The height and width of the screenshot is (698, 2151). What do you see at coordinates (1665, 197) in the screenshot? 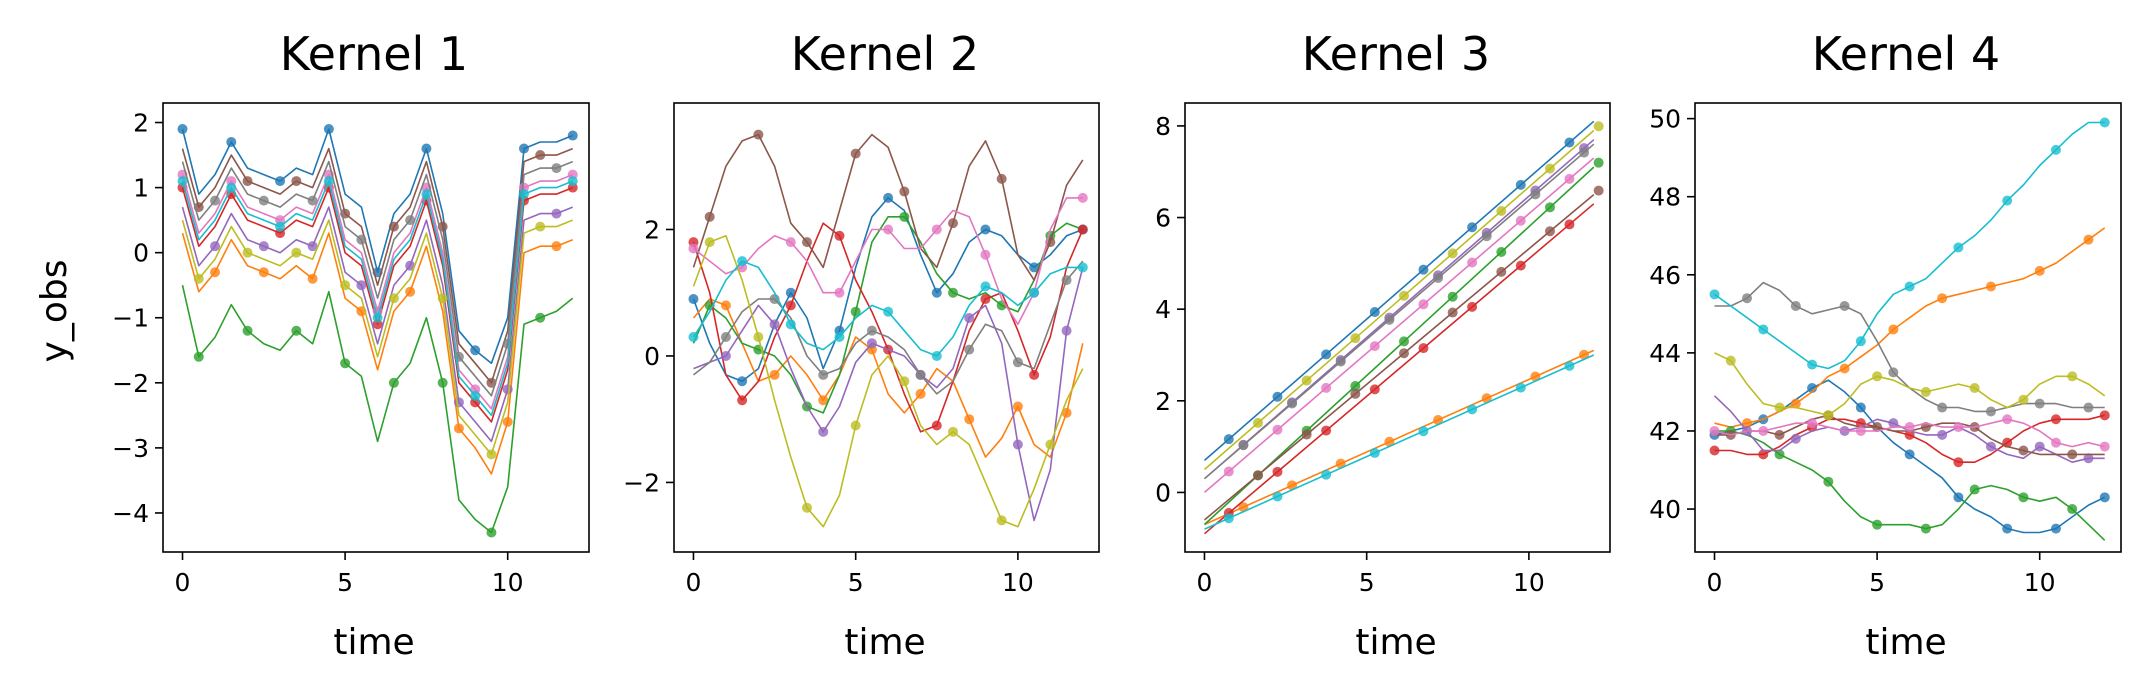
I see `y-tick-label: 48` at bounding box center [1665, 197].